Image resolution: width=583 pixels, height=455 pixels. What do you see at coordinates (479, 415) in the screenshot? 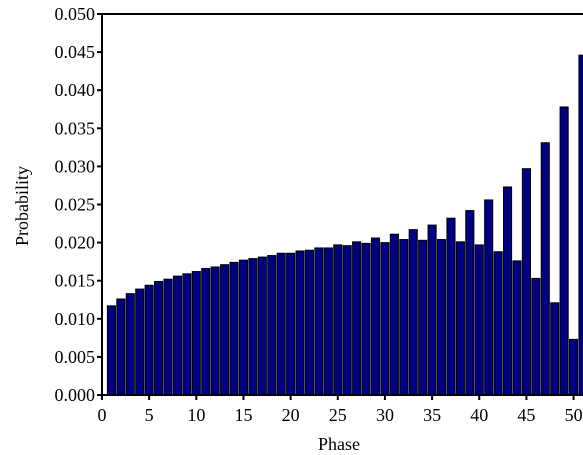
I see `x-tick-label: 40` at bounding box center [479, 415].